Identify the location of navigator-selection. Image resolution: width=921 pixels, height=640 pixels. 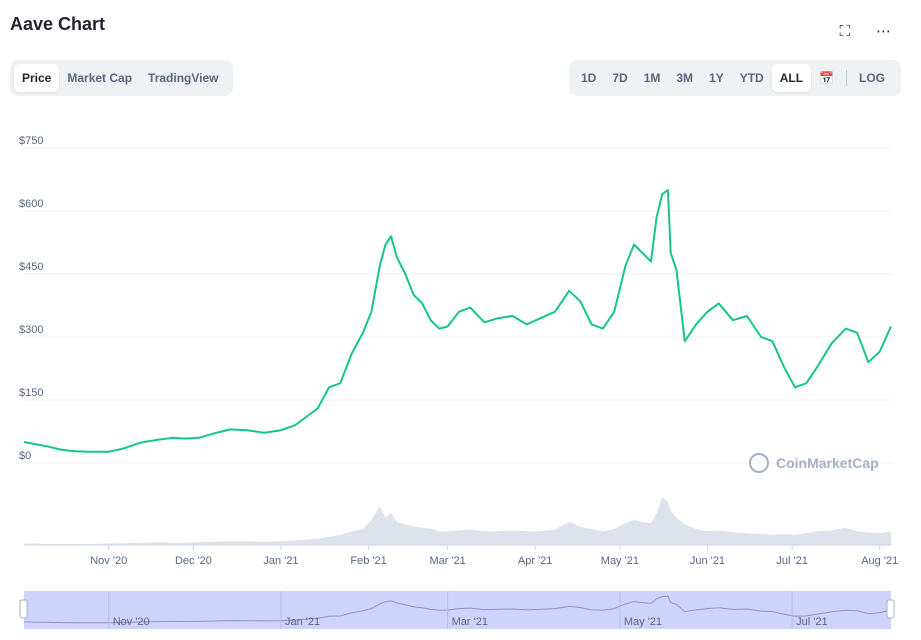
(457, 610).